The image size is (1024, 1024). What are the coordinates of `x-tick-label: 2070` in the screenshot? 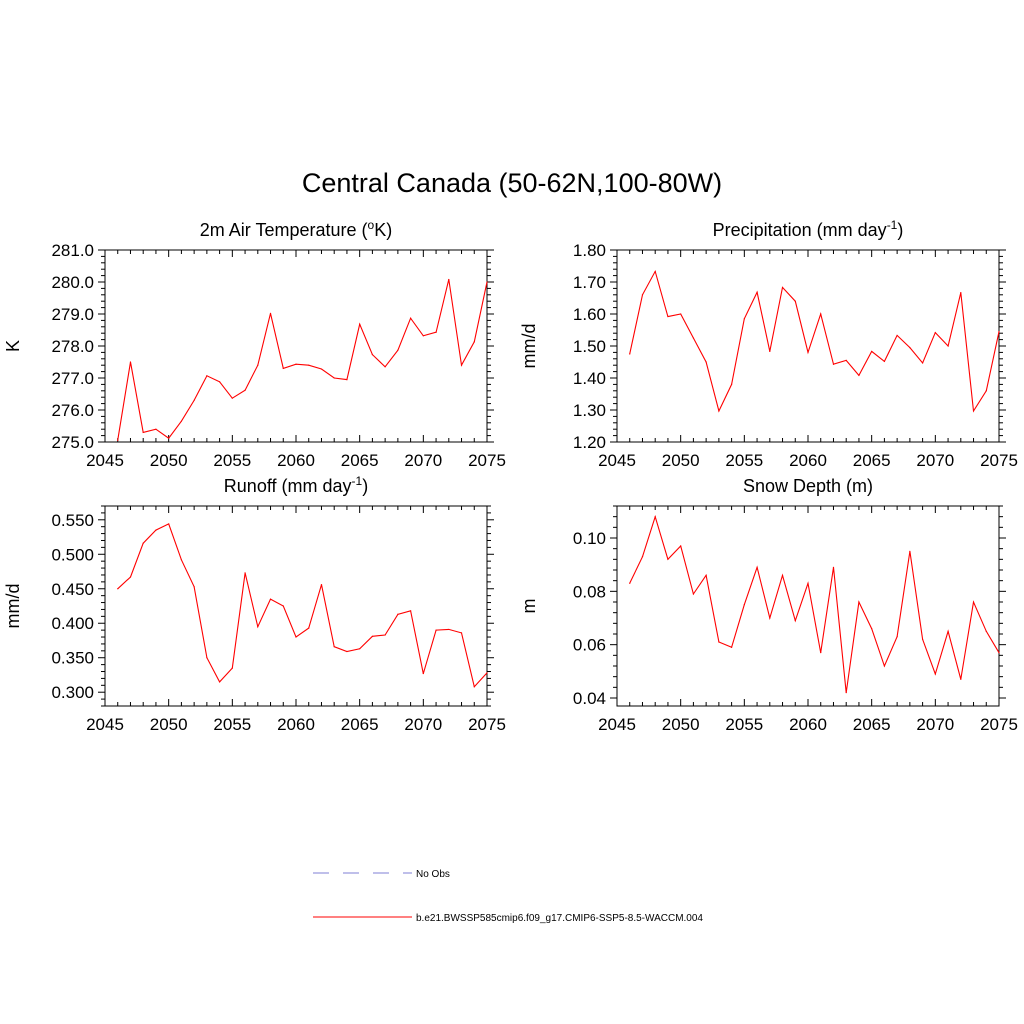 It's located at (423, 460).